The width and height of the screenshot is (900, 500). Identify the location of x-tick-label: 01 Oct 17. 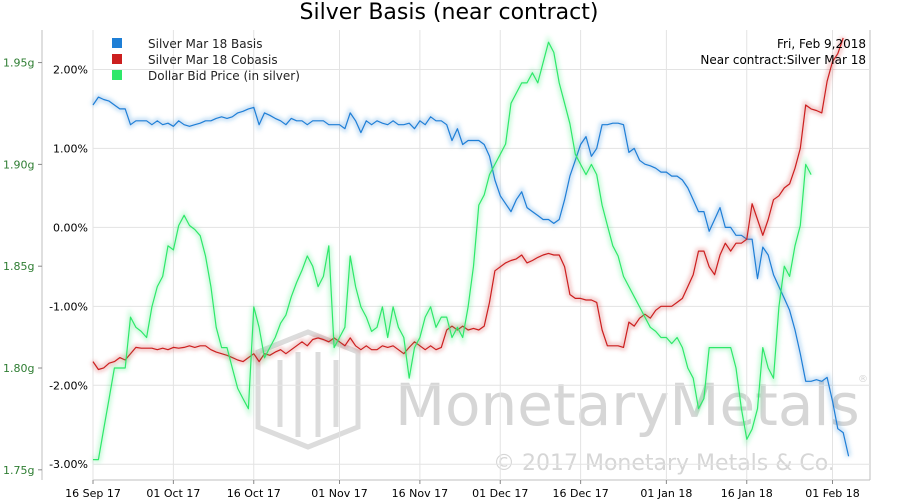
(173, 493).